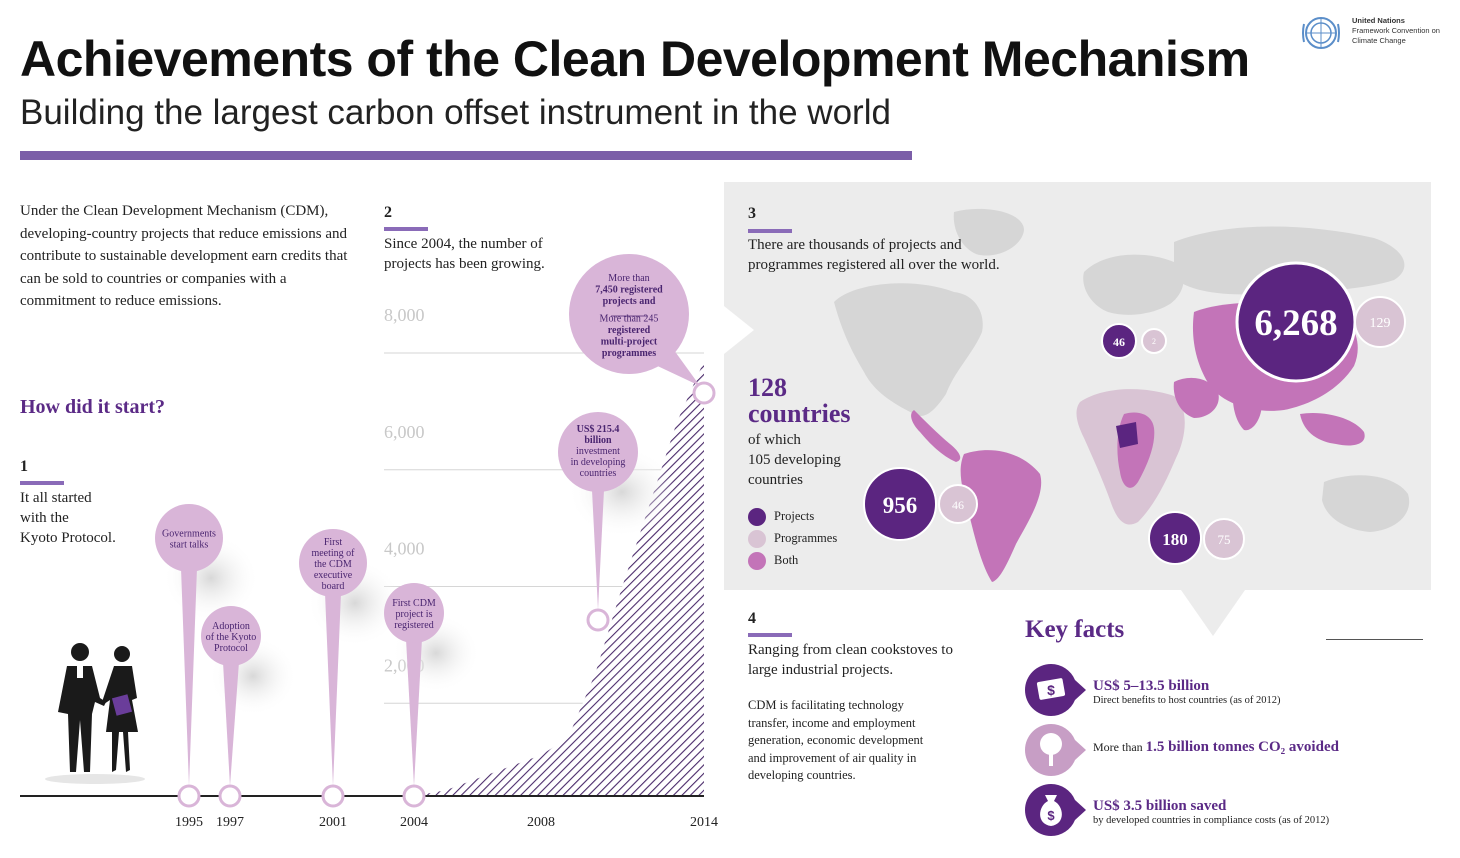  I want to click on total-label: multi-project, so click(629, 342).